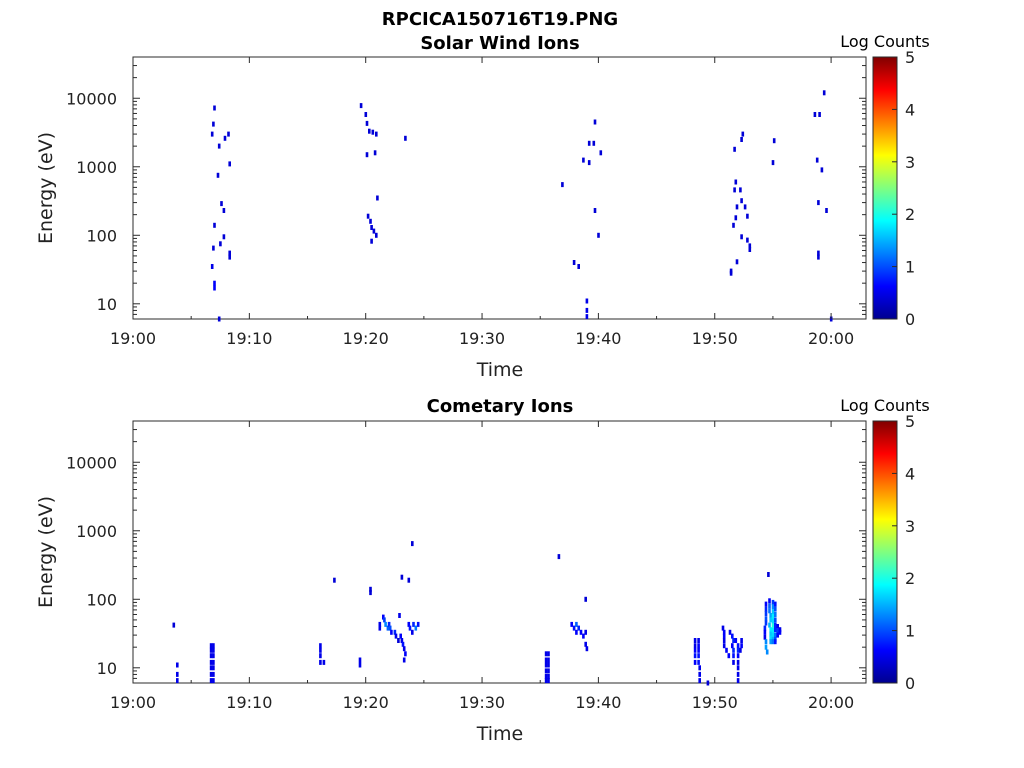  What do you see at coordinates (133, 338) in the screenshot?
I see `x-tick-label: 19:00` at bounding box center [133, 338].